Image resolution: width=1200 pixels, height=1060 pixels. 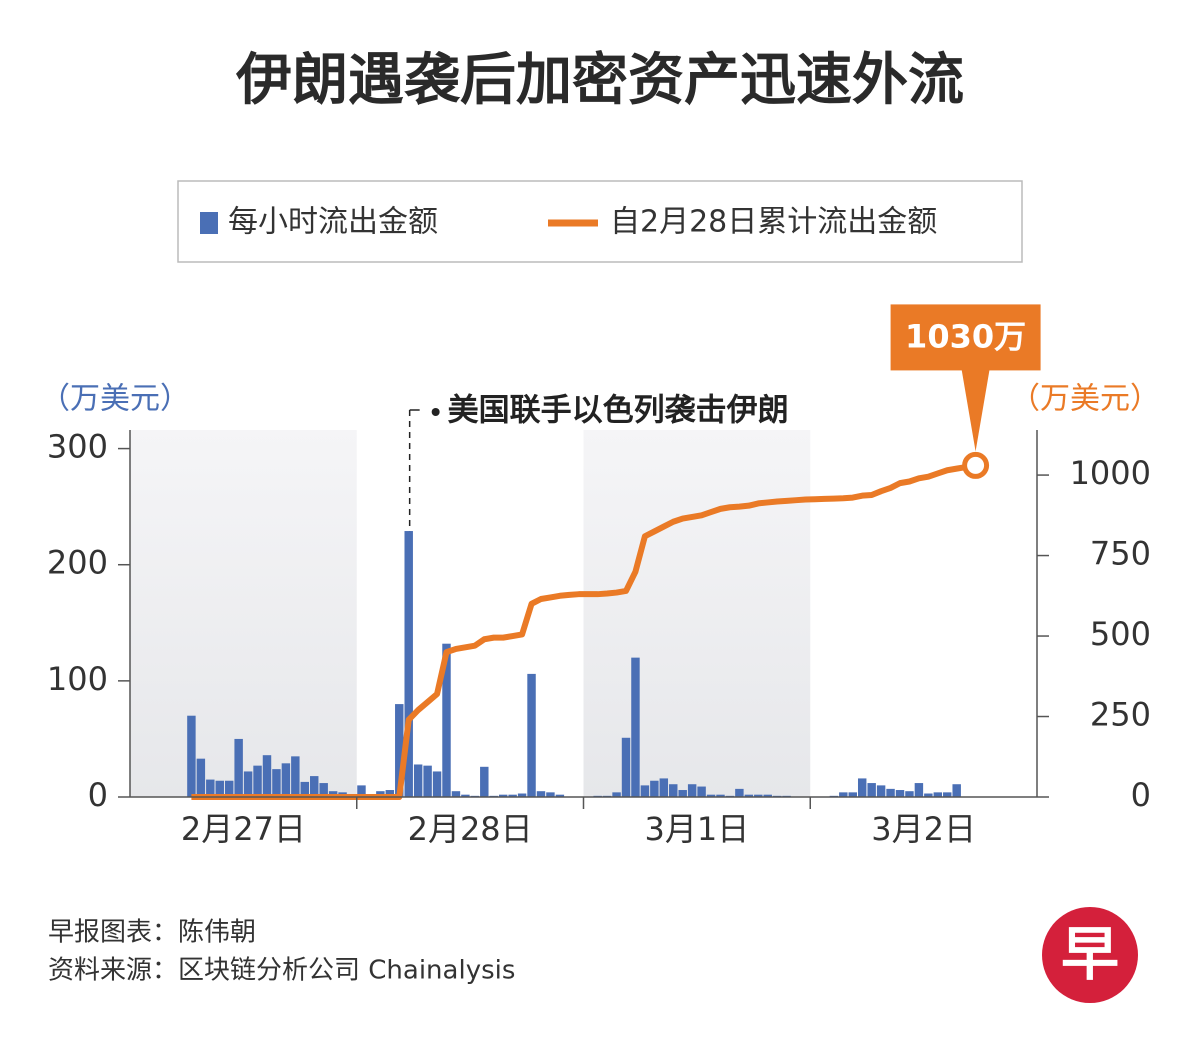 I want to click on y2-tick-label: 250, so click(x=1120, y=715).